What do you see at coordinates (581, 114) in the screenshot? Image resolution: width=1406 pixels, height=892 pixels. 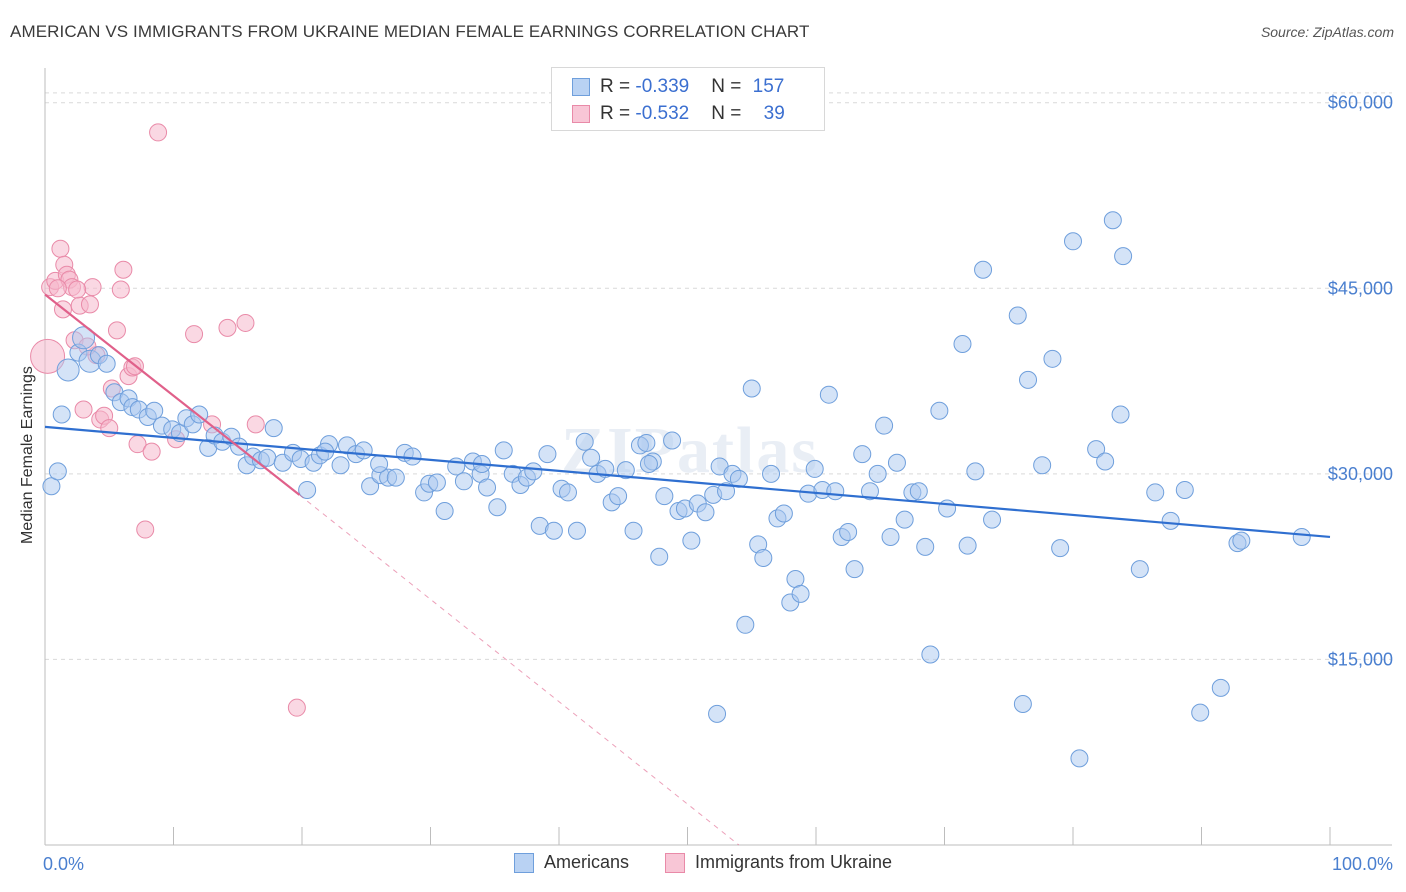 I see `ukraine-swatch` at bounding box center [581, 114].